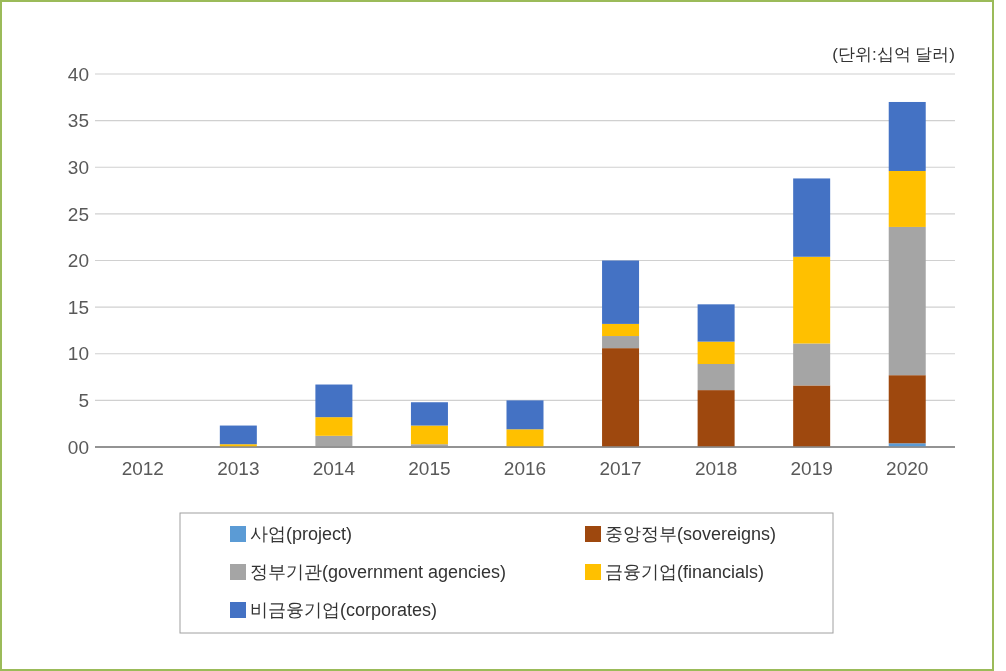 Image resolution: width=1006 pixels, height=671 pixels. Describe the element at coordinates (83, 401) in the screenshot. I see `y-tick-label: 5` at that location.